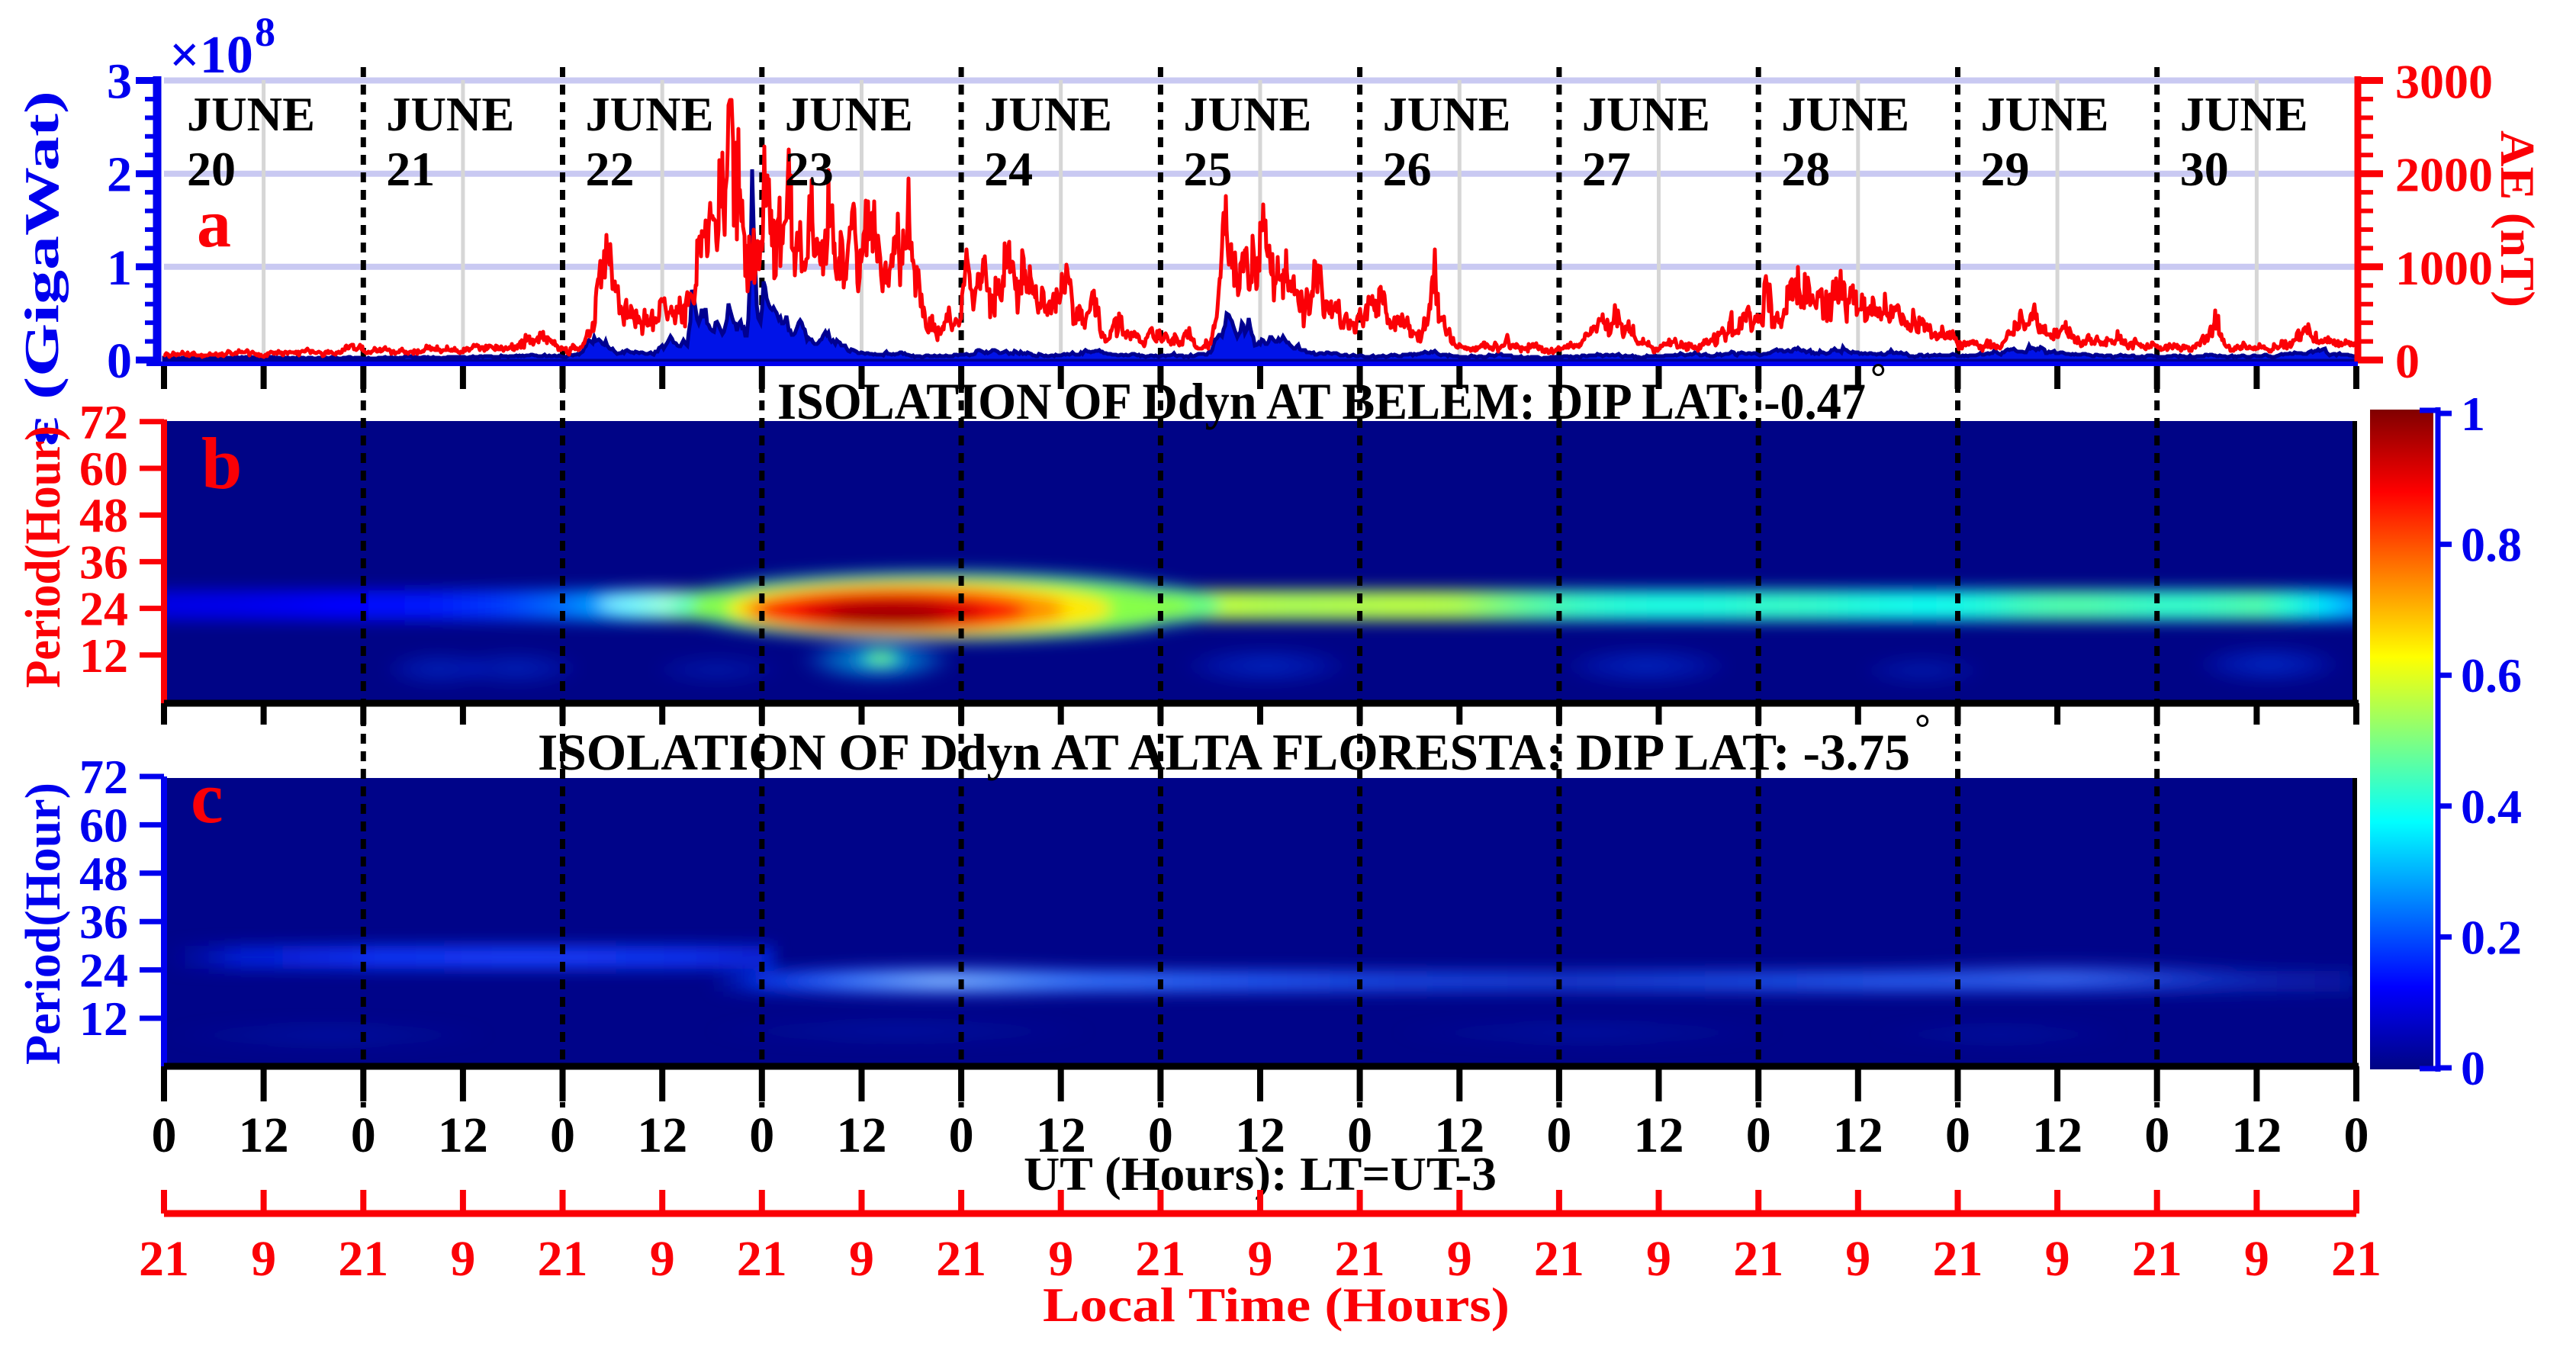  What do you see at coordinates (1606, 169) in the screenshot?
I see `svg-text: 27` at bounding box center [1606, 169].